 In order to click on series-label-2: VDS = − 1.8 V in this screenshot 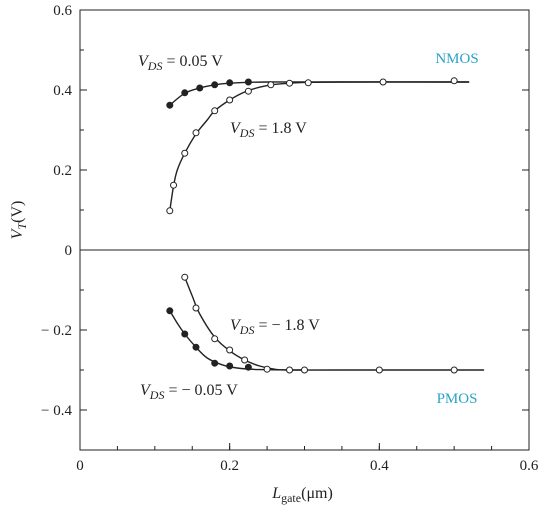, I will do `click(275, 327)`.